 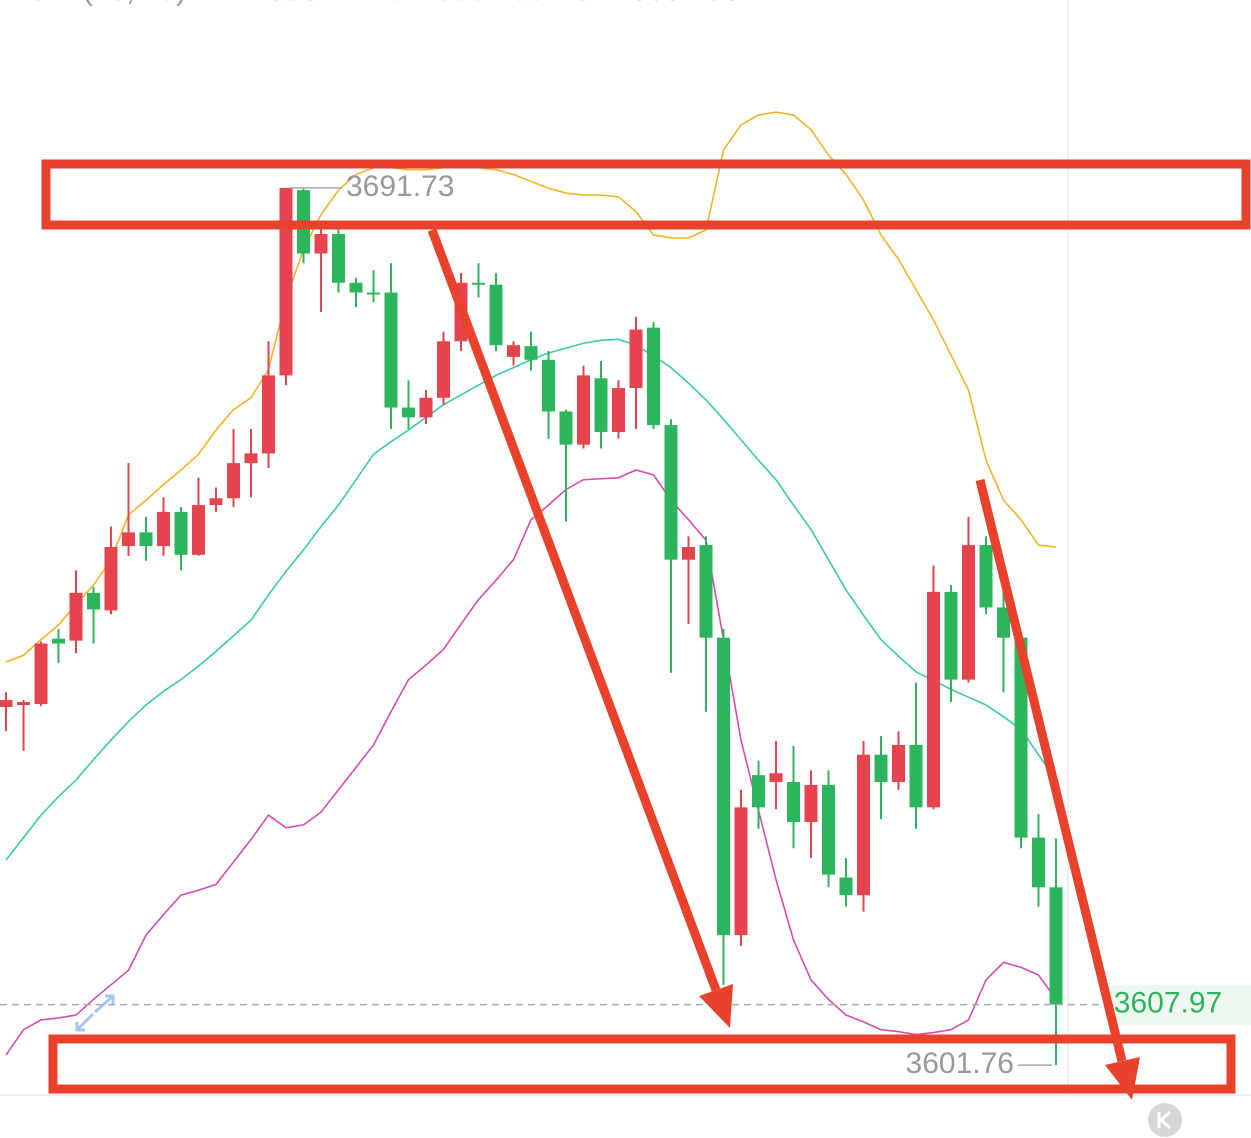 I want to click on resistance-box, so click(x=646, y=194).